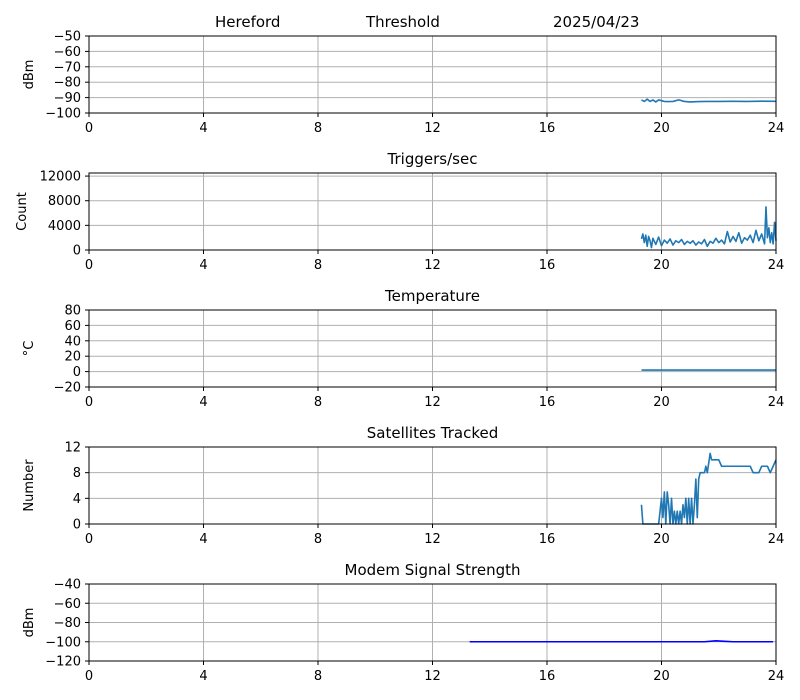  What do you see at coordinates (432, 433) in the screenshot?
I see `panel-title: Satellites Tracked` at bounding box center [432, 433].